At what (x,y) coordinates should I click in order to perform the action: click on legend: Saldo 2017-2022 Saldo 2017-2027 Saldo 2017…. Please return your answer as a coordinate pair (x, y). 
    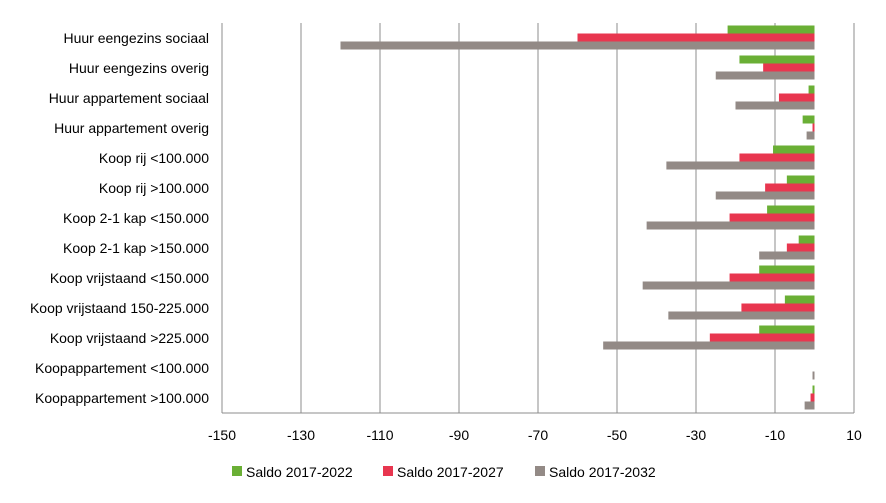
    Looking at the image, I should click on (444, 472).